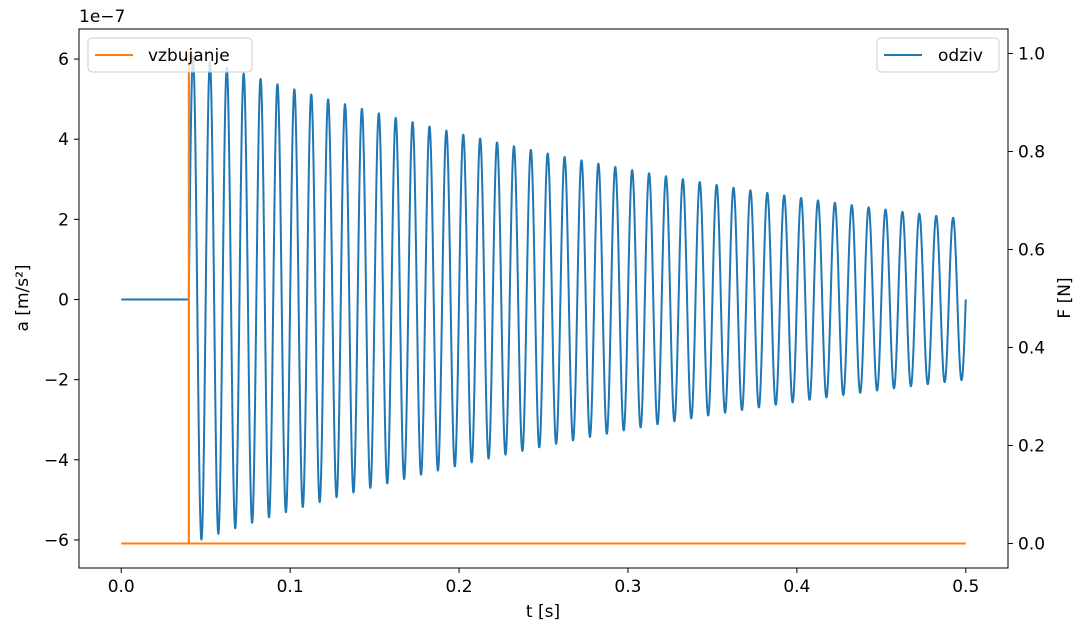 The width and height of the screenshot is (1083, 631). What do you see at coordinates (627, 587) in the screenshot?
I see `x-tick-label: 0.3` at bounding box center [627, 587].